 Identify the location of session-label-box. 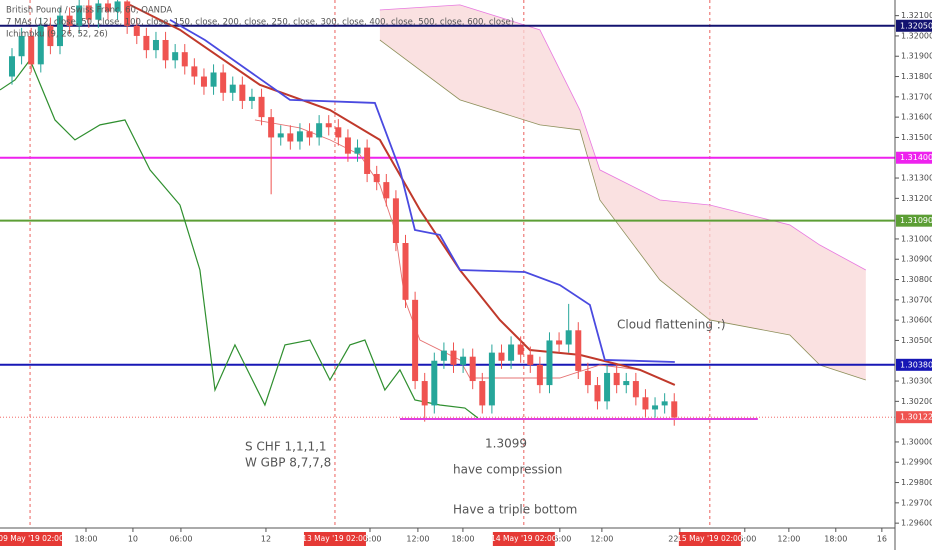
(334, 539).